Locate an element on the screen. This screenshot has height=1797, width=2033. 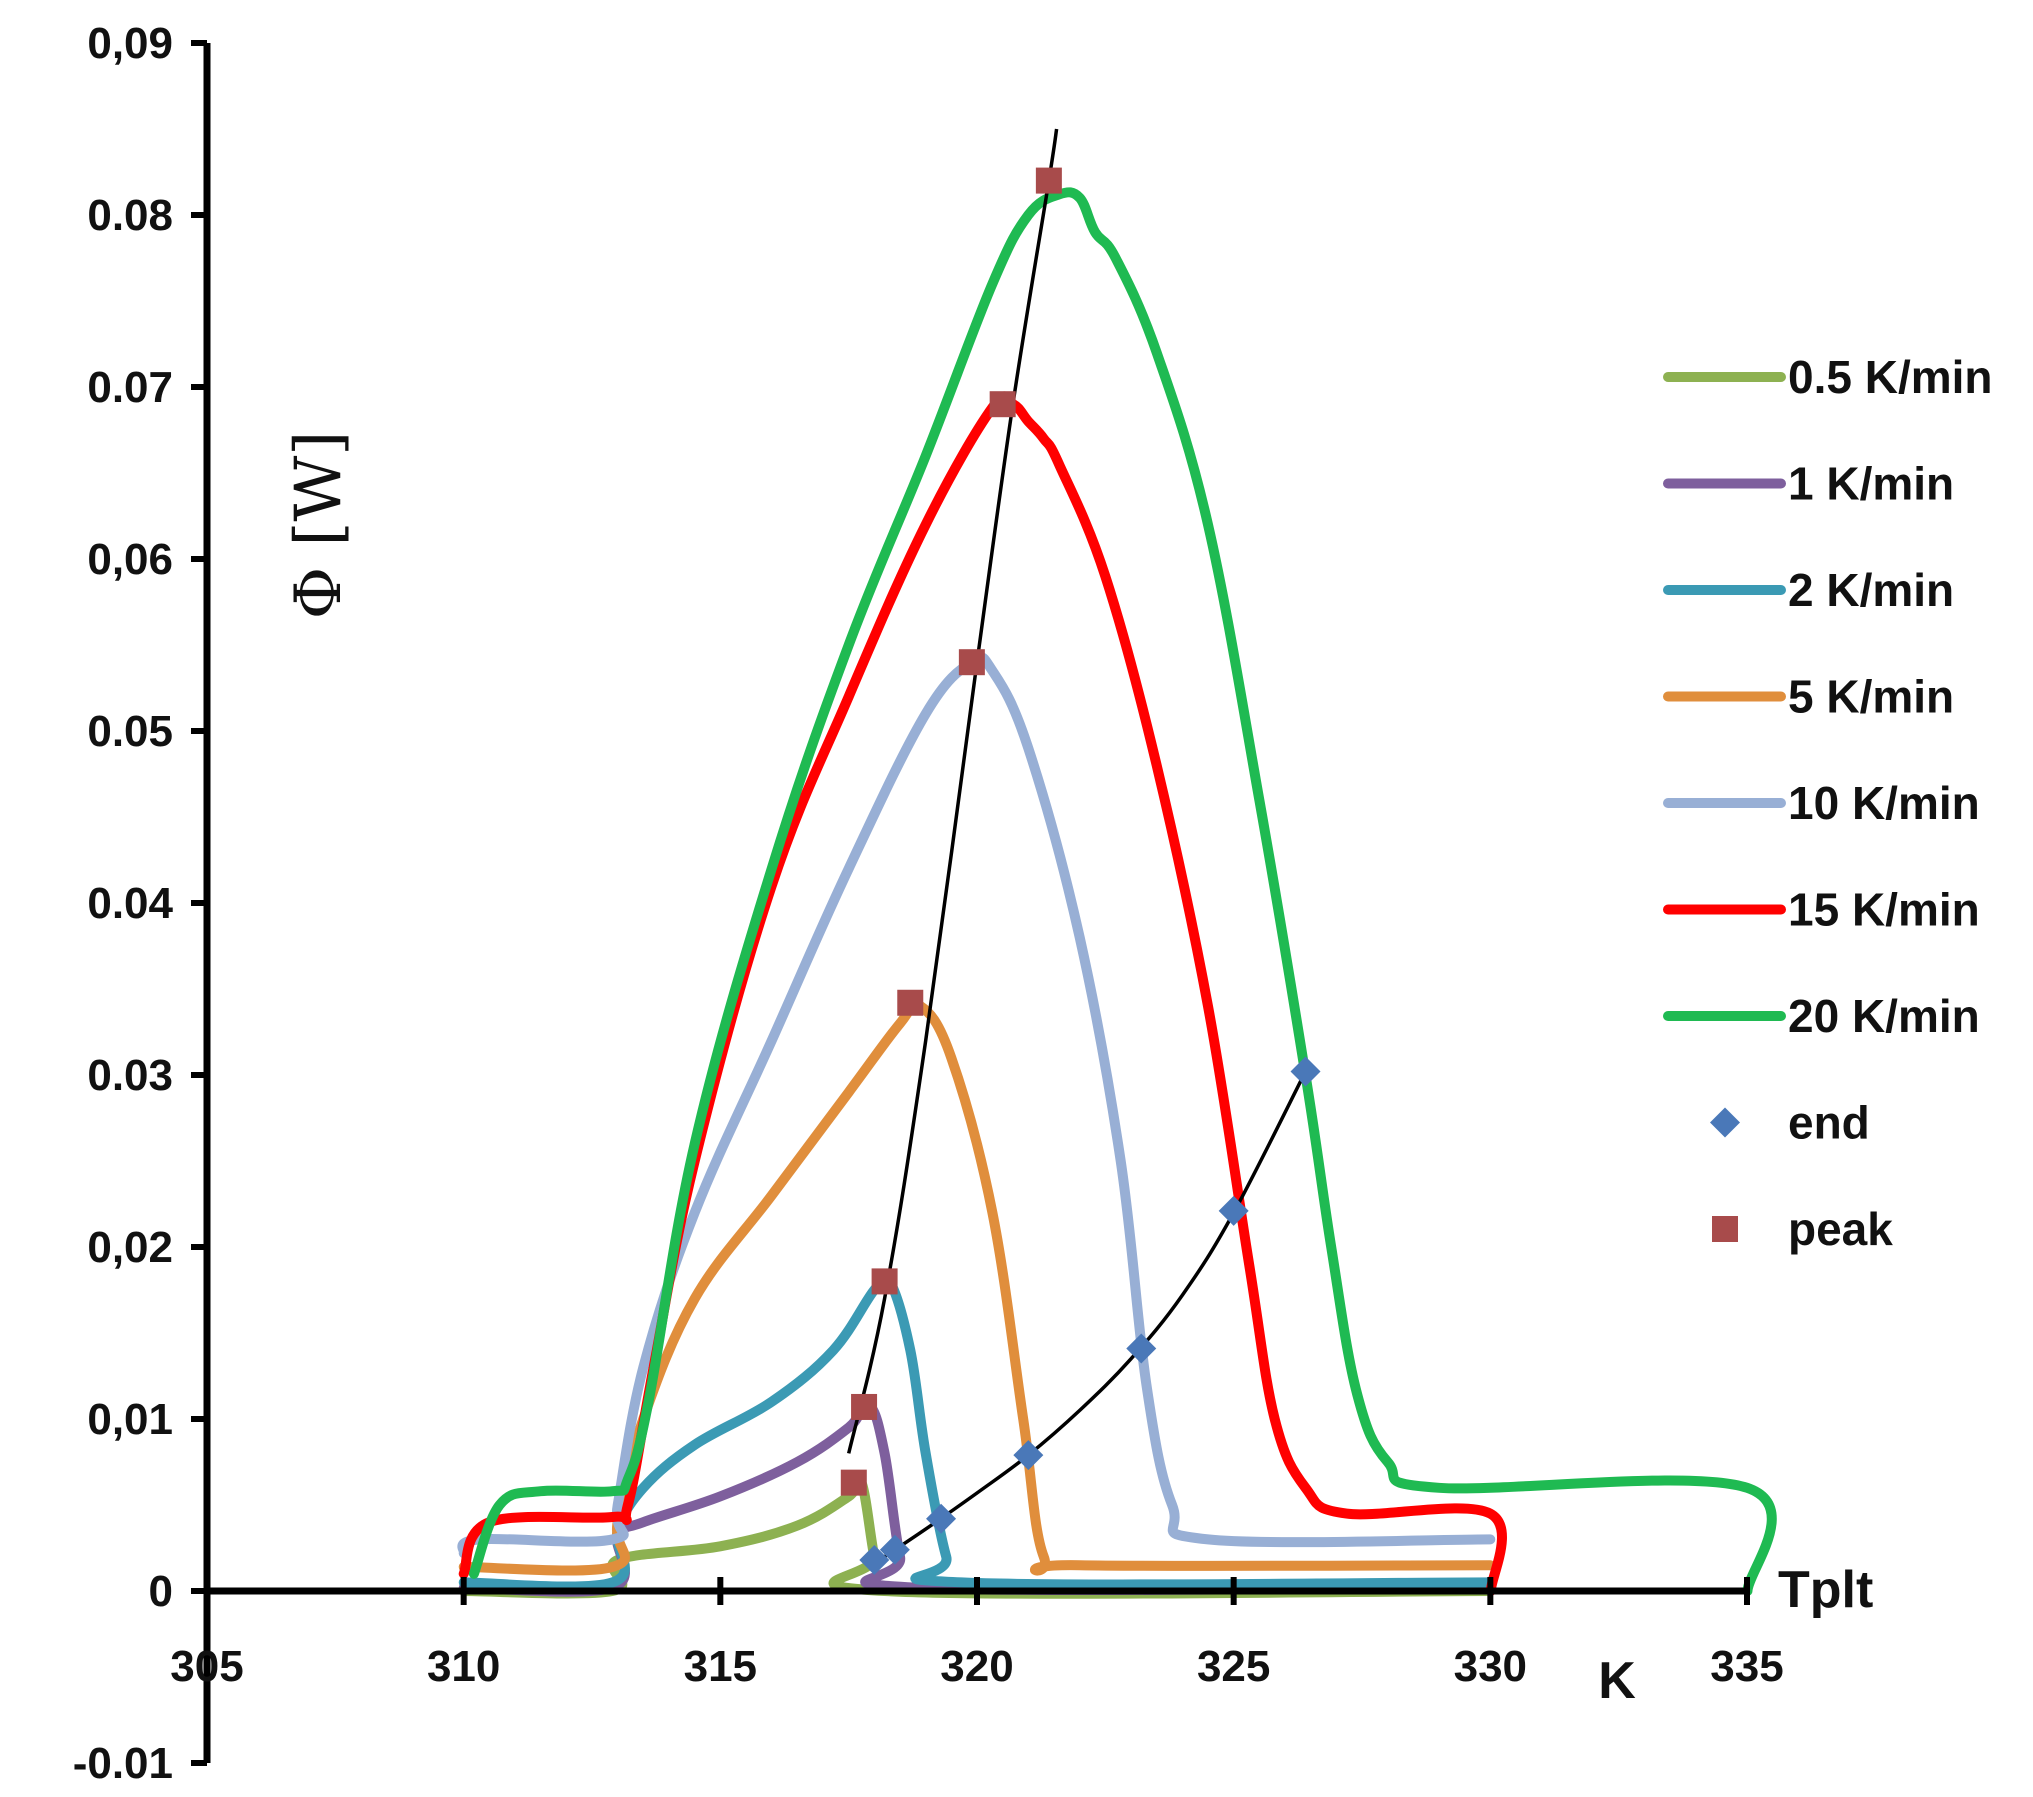
y-tick-label: 0,06 is located at coordinates (130, 559).